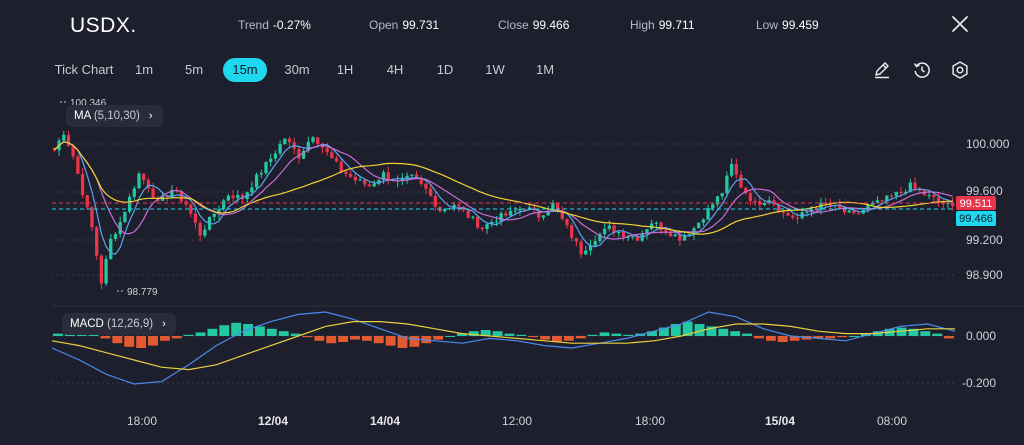 The image size is (1024, 445). I want to click on ma-indicator-pill: MA (5,10,30) ›, so click(114, 116).